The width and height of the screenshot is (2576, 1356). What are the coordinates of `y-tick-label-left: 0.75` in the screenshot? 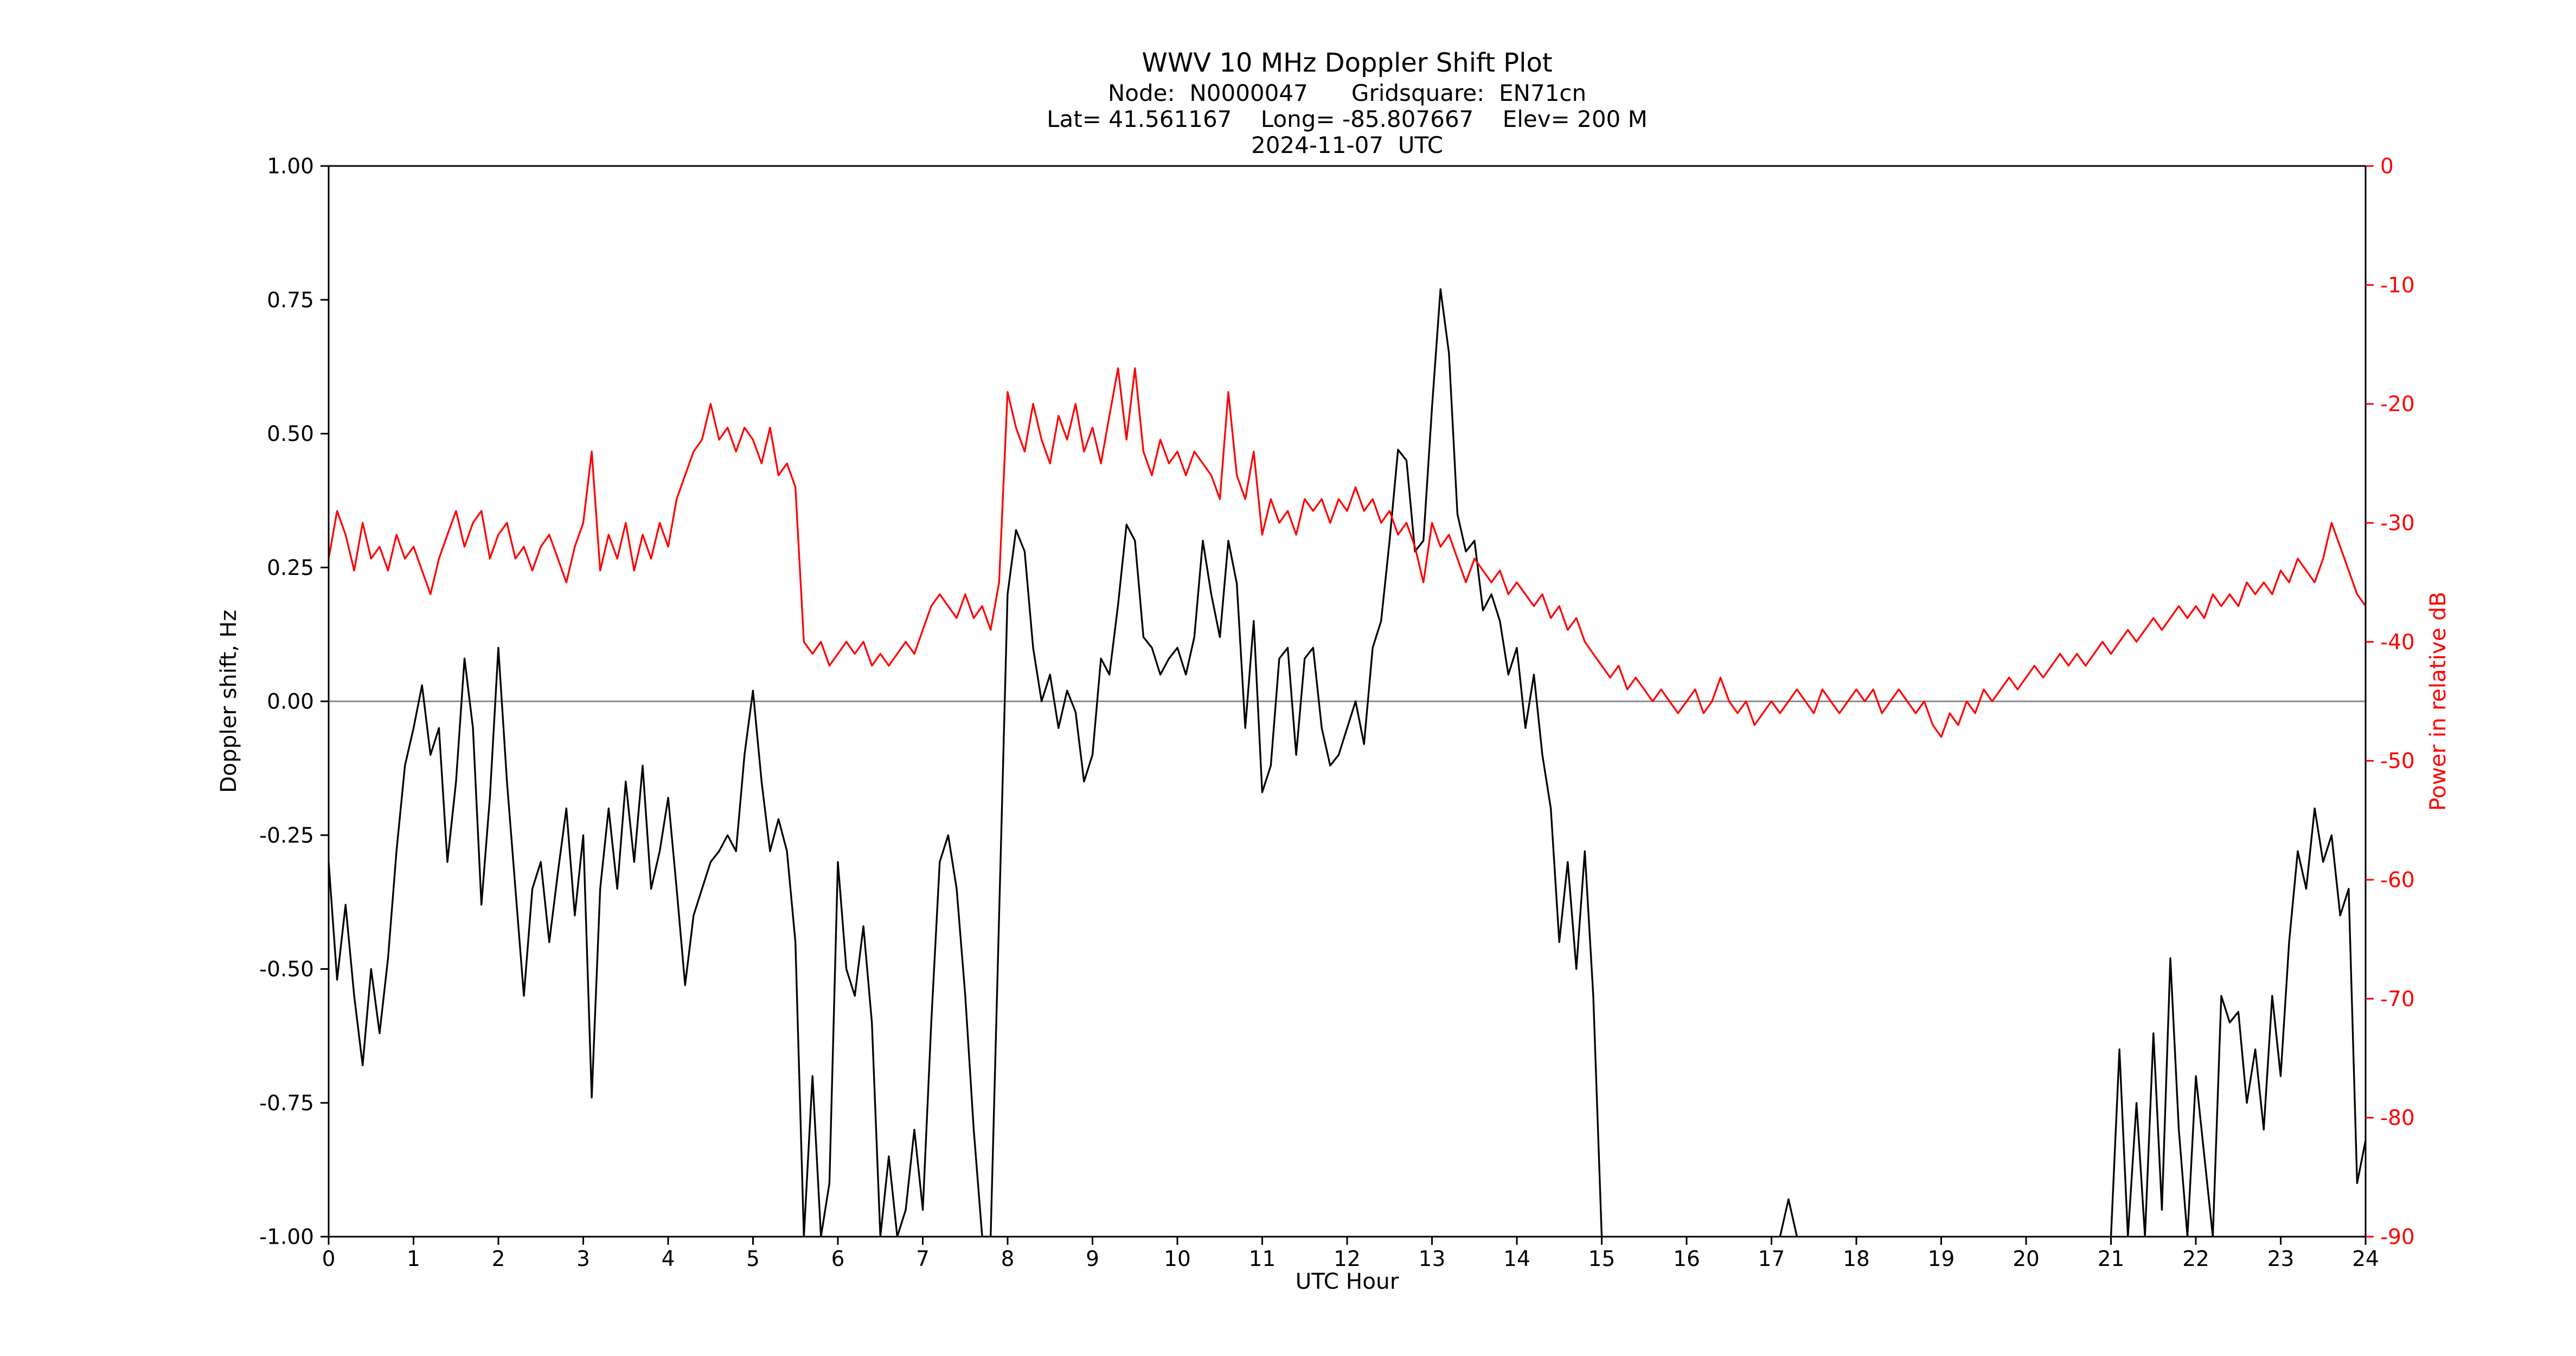 It's located at (290, 300).